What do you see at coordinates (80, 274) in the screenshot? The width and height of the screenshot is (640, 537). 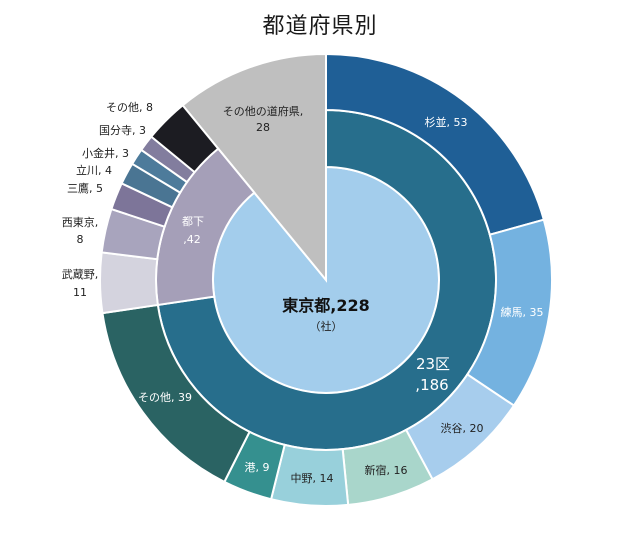 I see `label-musashino: 武蔵野,` at bounding box center [80, 274].